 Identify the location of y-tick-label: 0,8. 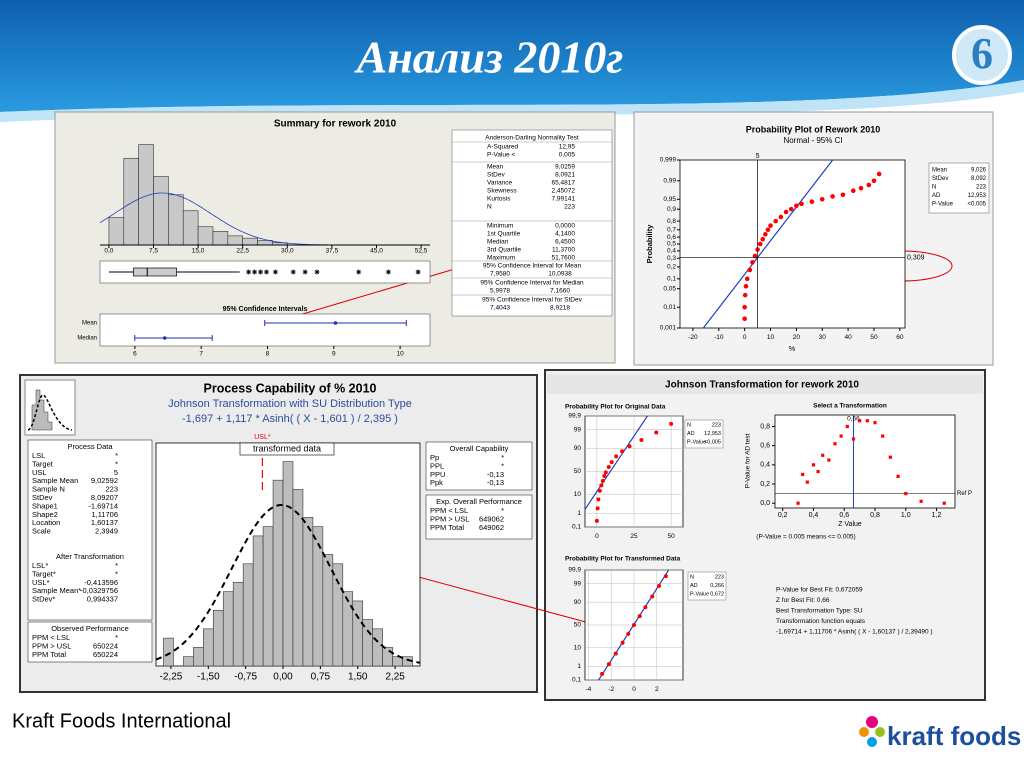
(671, 221).